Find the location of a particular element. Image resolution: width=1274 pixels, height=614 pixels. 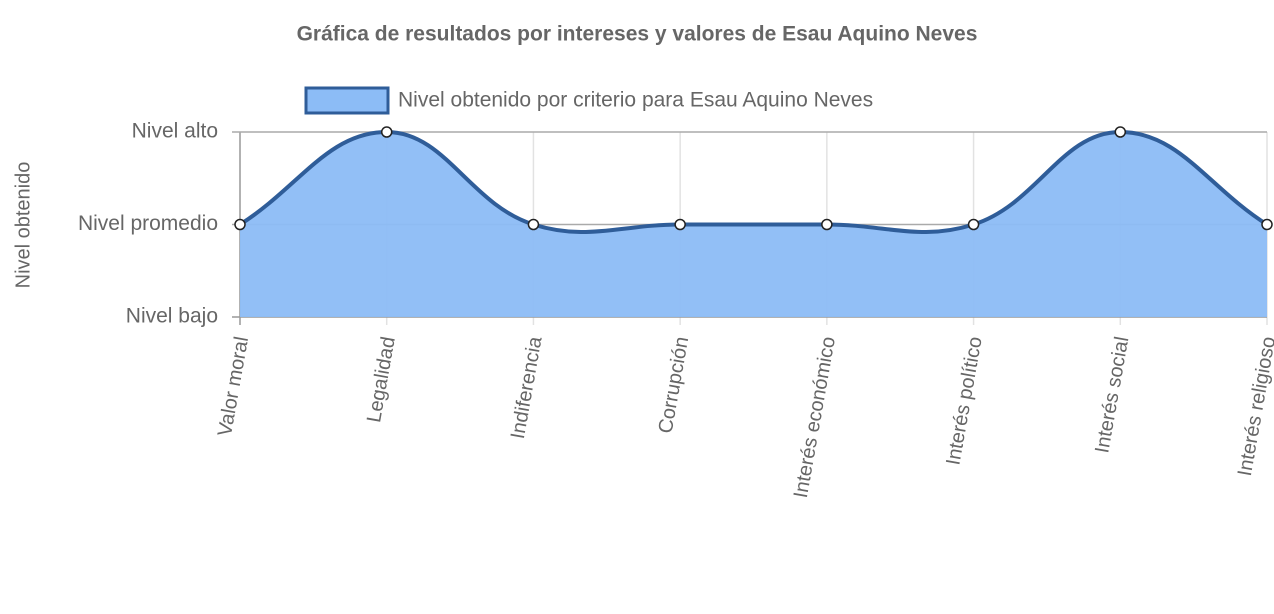

x-tick-label: Interés político is located at coordinates (964, 401).